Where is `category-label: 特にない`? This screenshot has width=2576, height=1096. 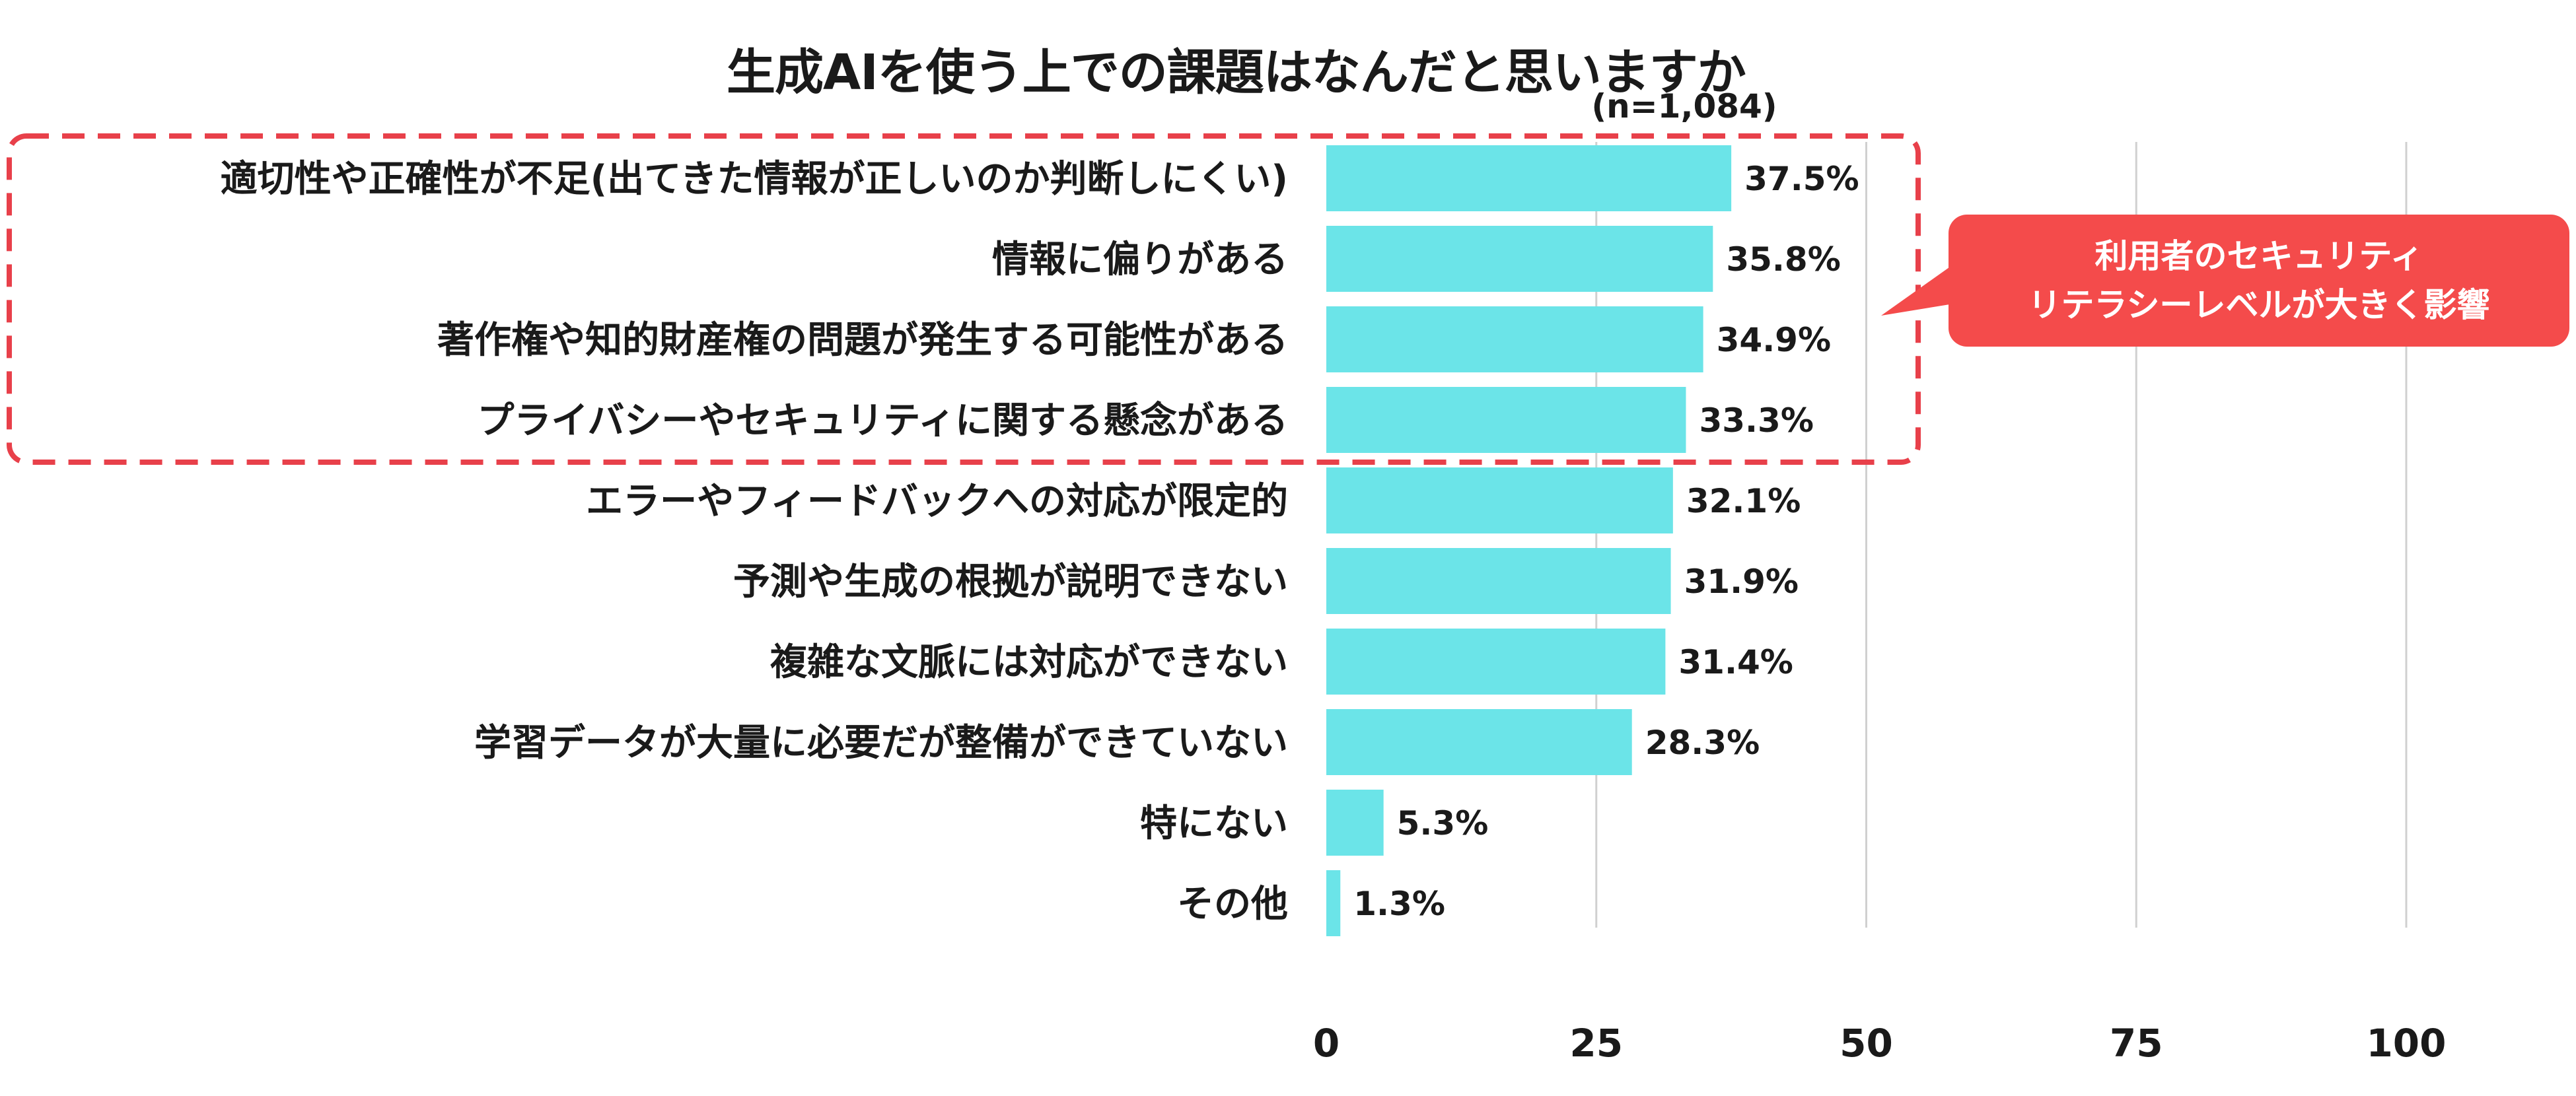
category-label: 特にない is located at coordinates (1214, 823).